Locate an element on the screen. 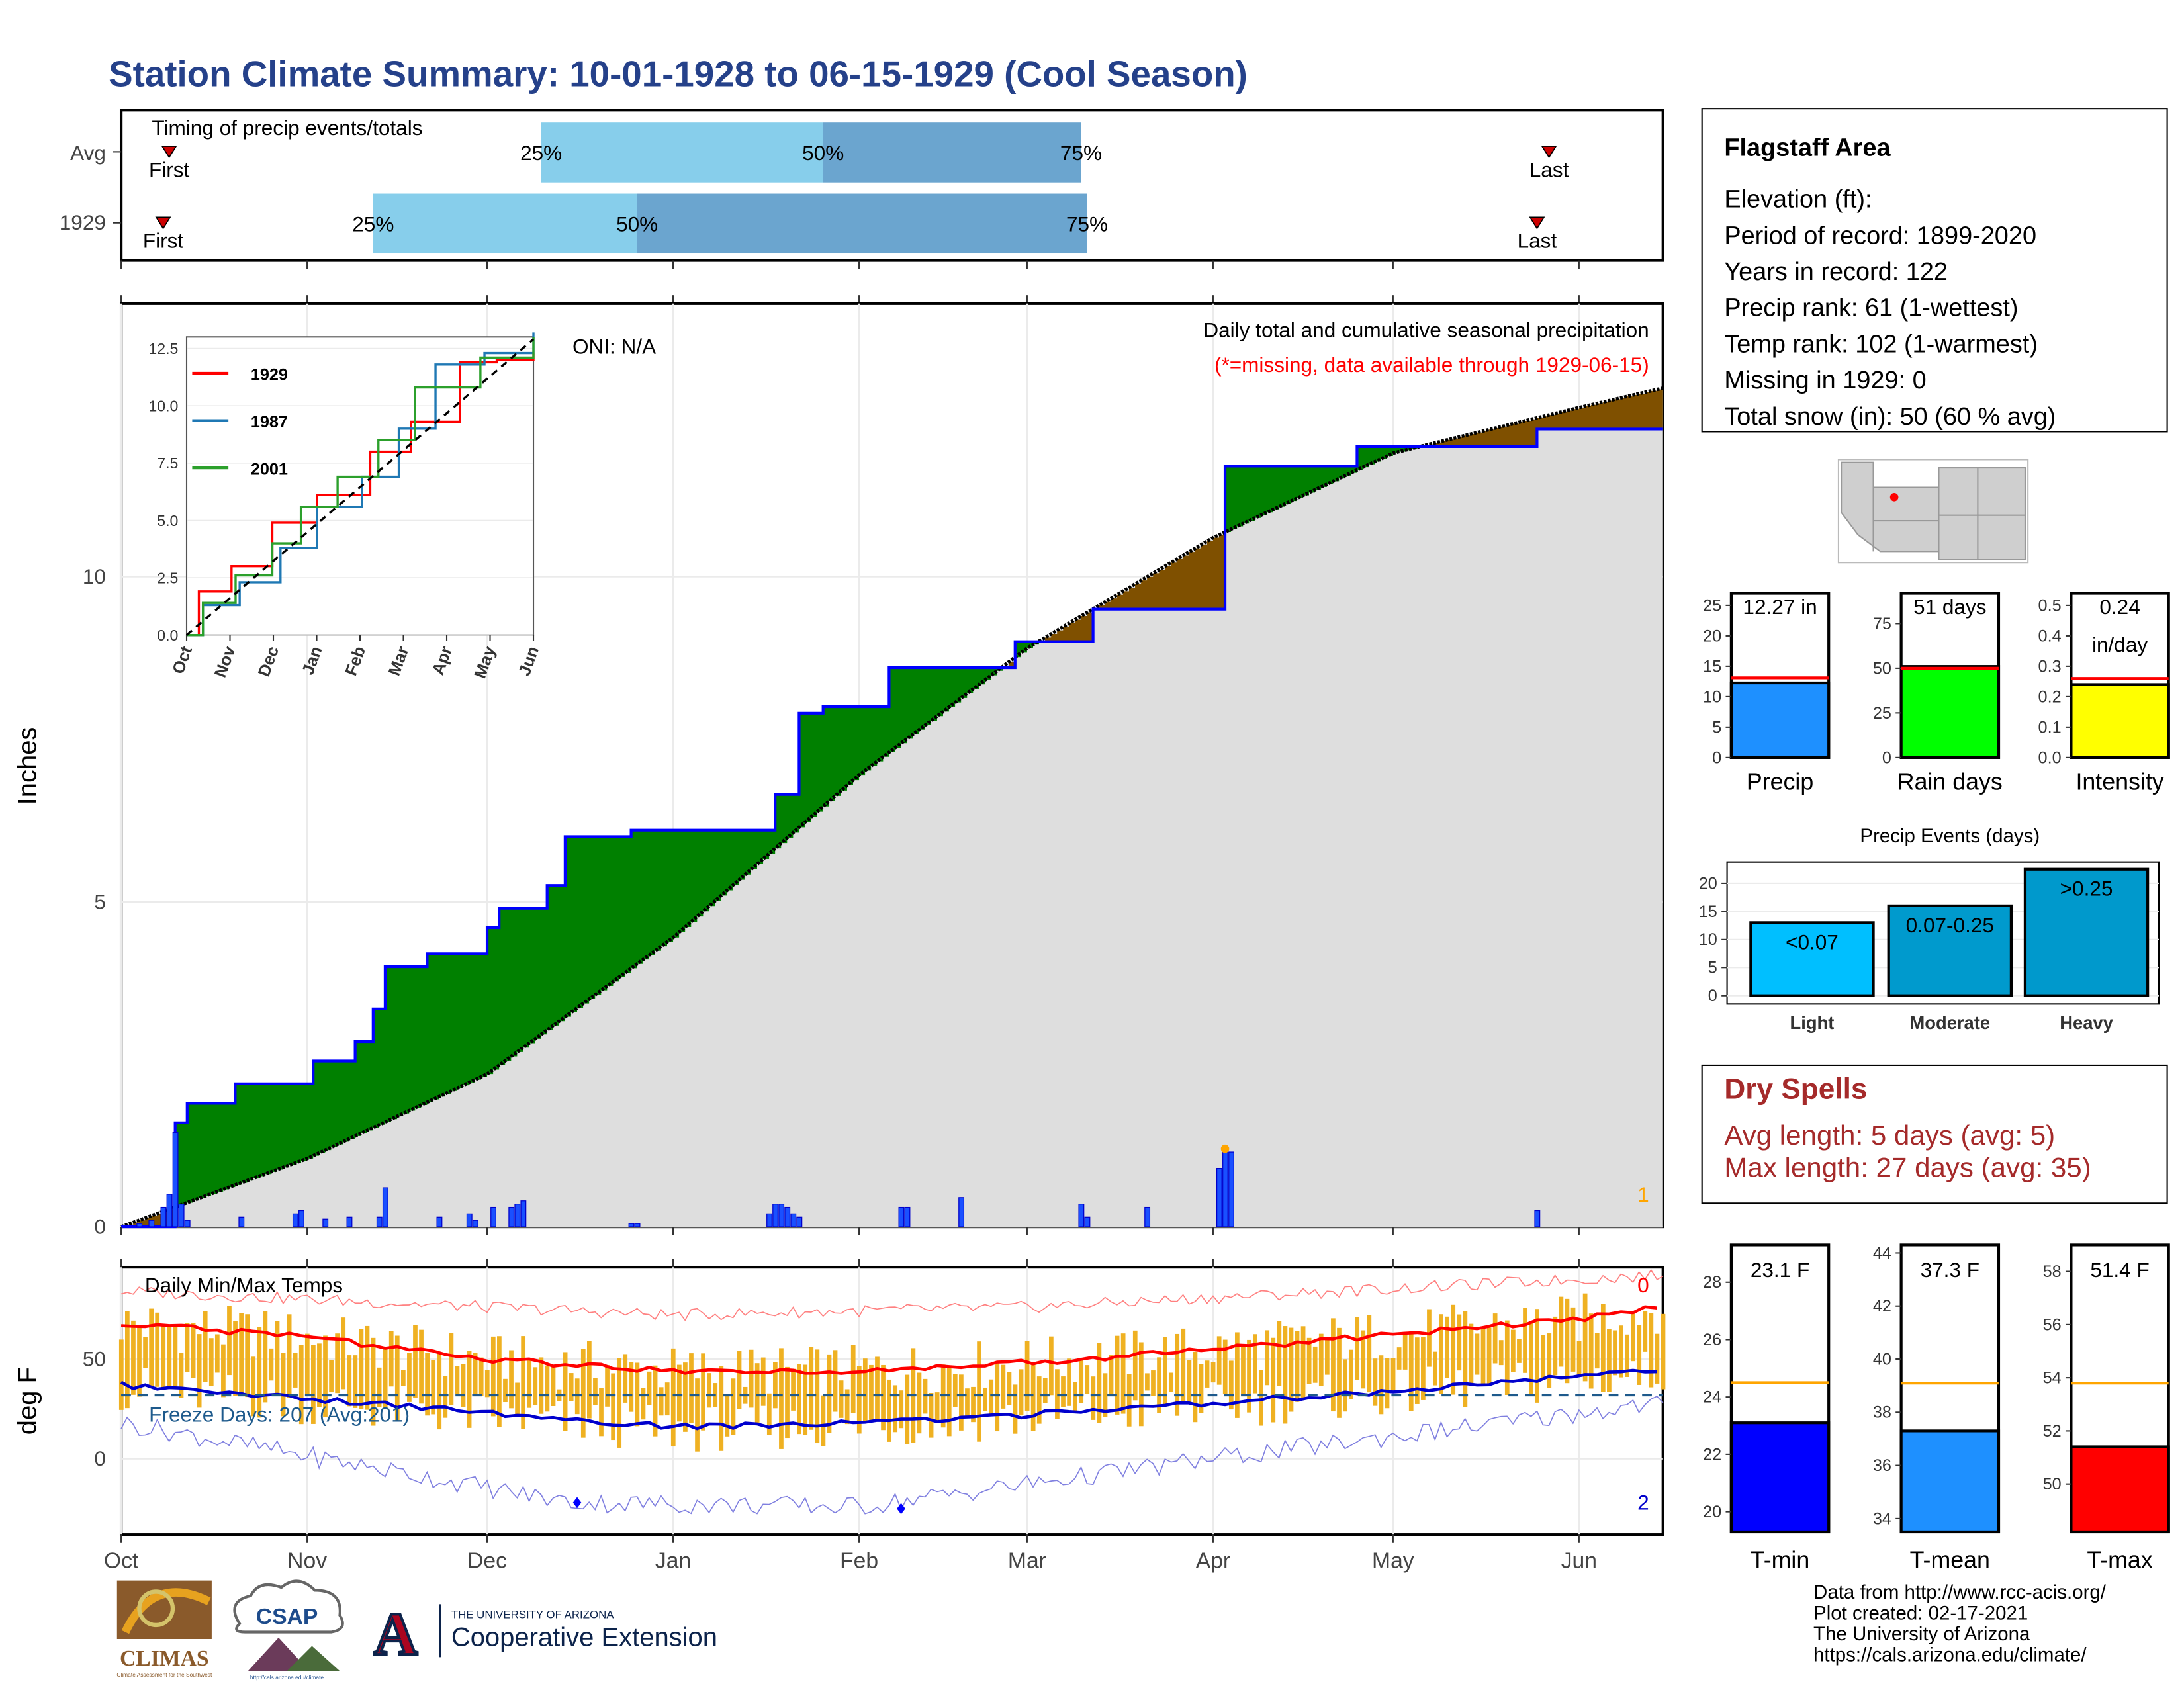  dry-spells-title: Dry Spells is located at coordinates (1795, 1089).